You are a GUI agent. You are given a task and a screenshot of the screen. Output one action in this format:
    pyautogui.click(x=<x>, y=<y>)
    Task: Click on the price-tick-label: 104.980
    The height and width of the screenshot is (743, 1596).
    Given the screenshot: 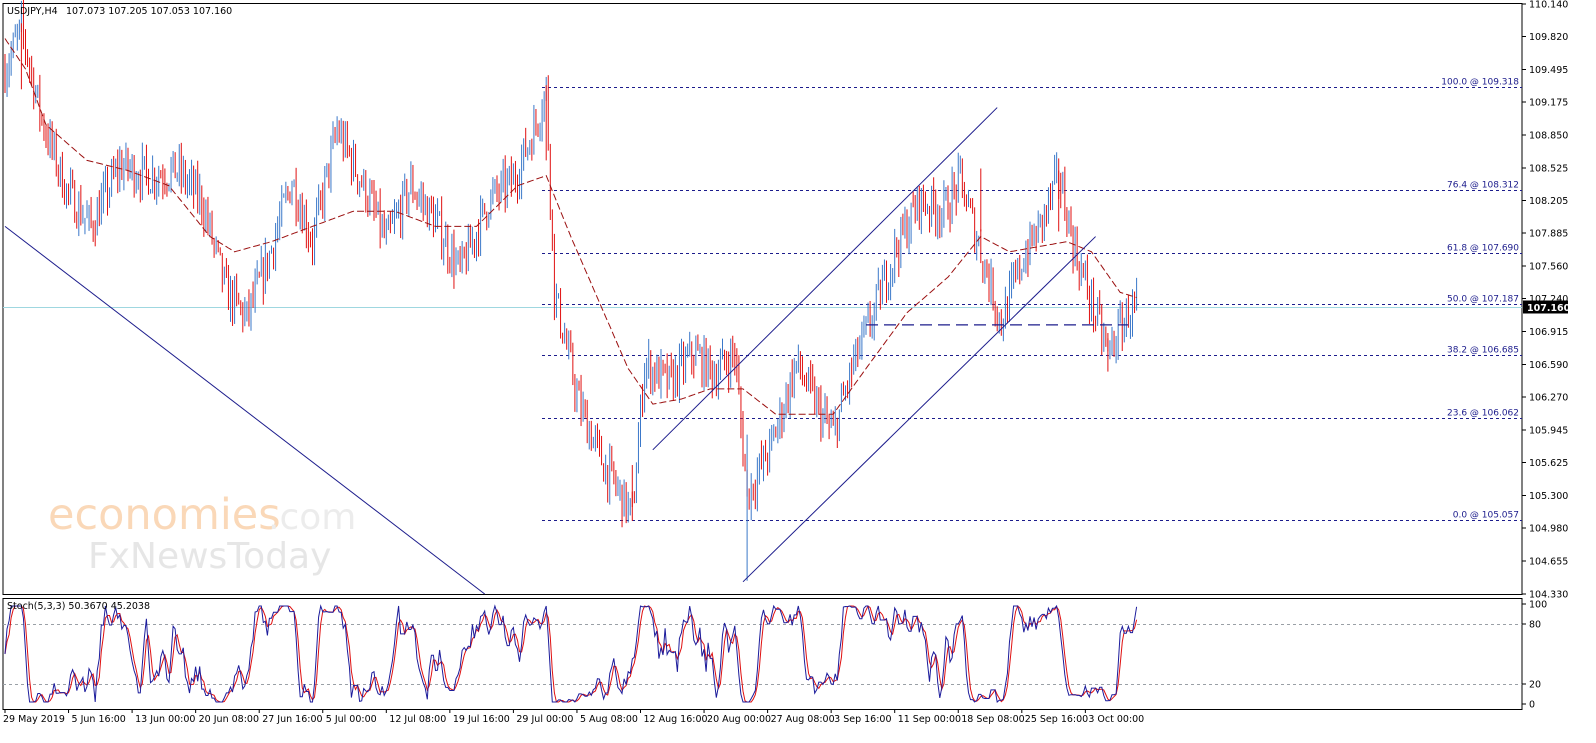 What is the action you would take?
    pyautogui.click(x=1548, y=528)
    